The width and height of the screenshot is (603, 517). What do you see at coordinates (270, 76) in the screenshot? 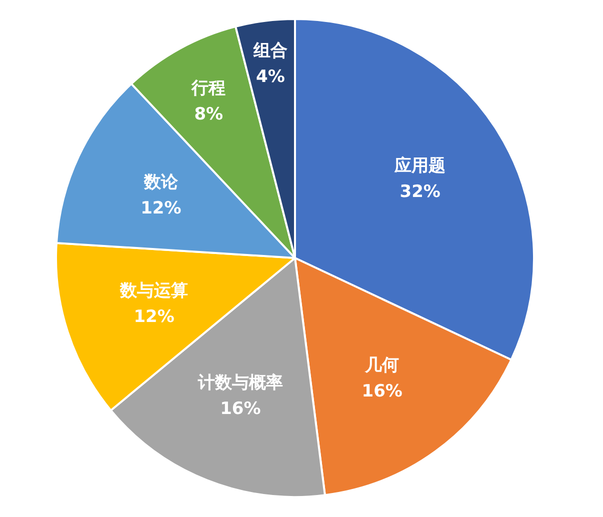
I see `data-label: 4%` at bounding box center [270, 76].